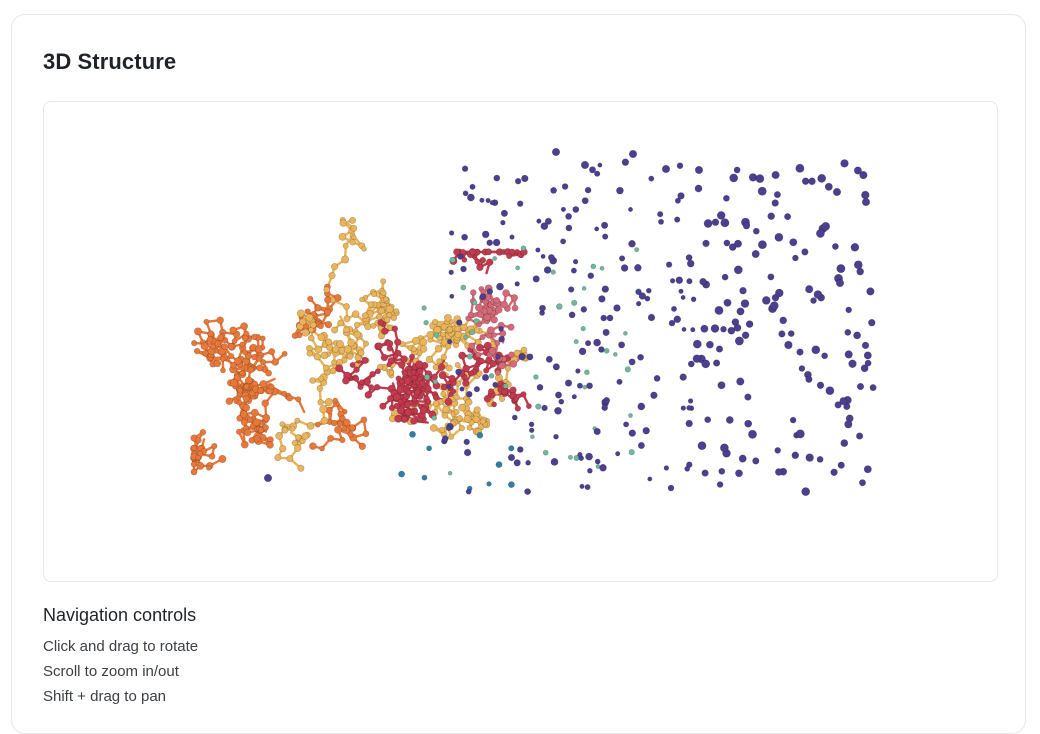 The height and width of the screenshot is (734, 1040). What do you see at coordinates (119, 615) in the screenshot?
I see `navigation-controls-title: Navigation controls` at bounding box center [119, 615].